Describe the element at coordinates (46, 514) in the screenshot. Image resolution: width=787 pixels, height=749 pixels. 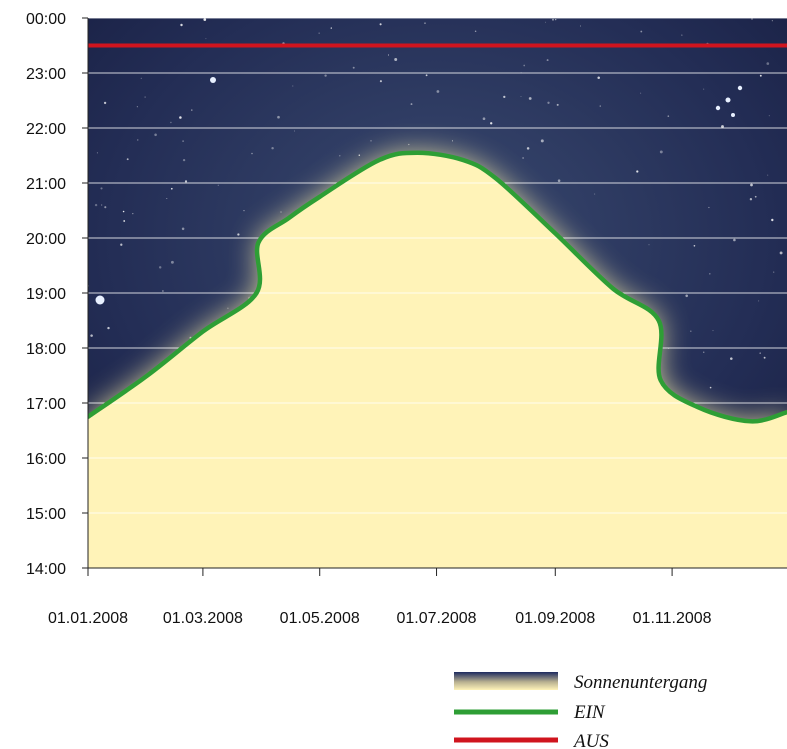
I see `y-tick-label: 15:00` at that location.